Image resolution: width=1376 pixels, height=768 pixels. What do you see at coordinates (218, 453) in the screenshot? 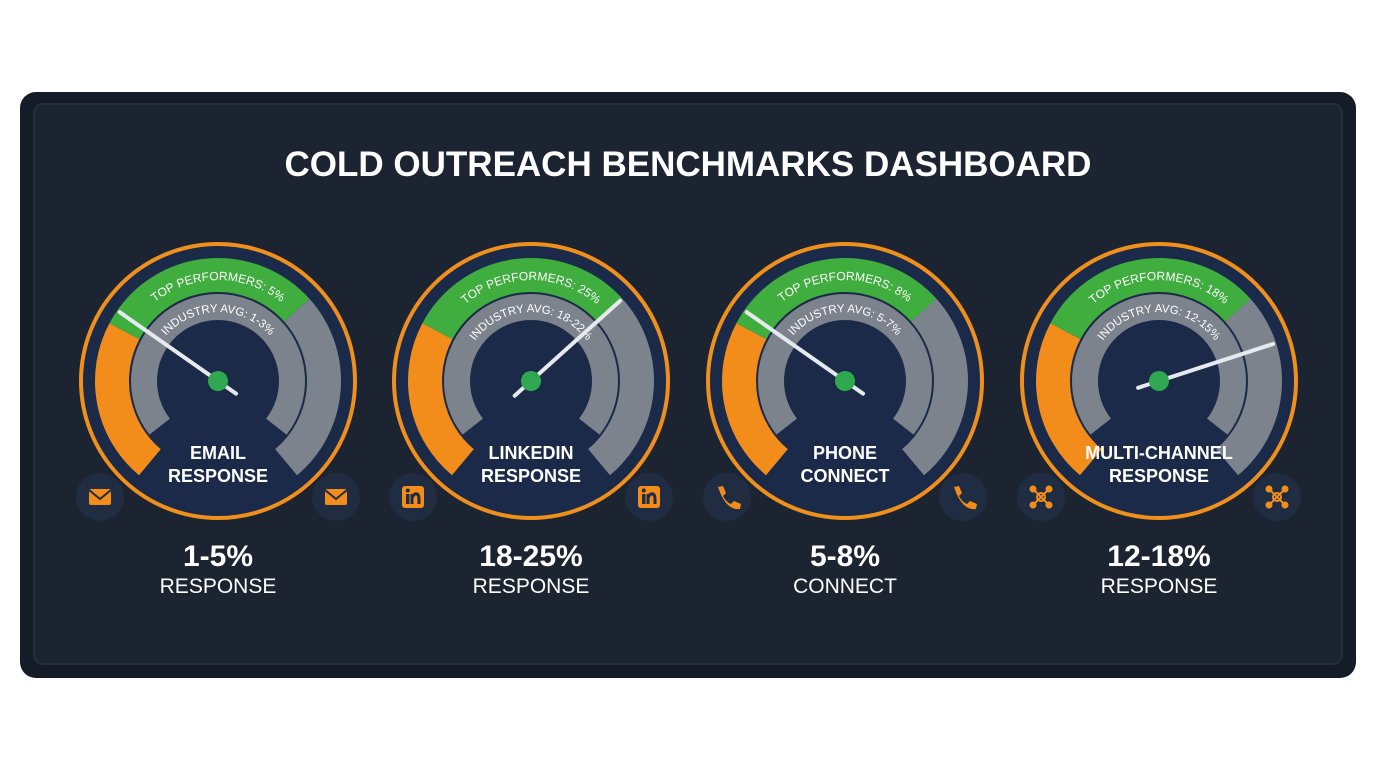
I see `gauge-name: EMAIL` at bounding box center [218, 453].